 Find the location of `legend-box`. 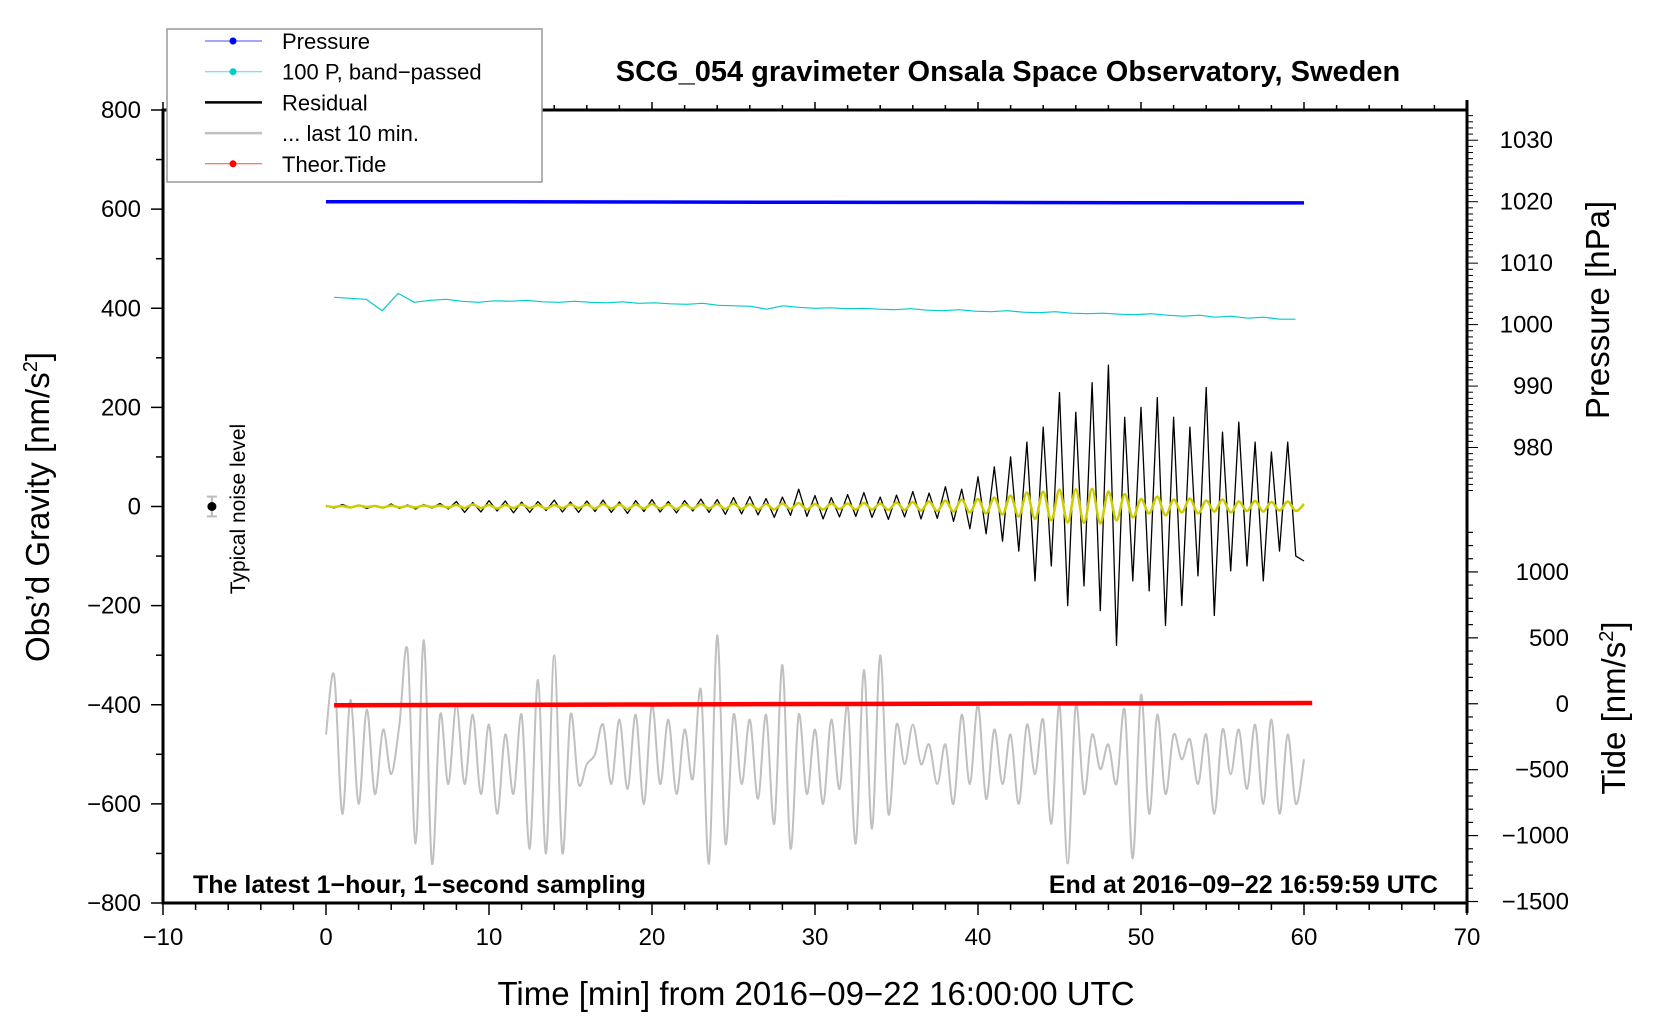

legend-box is located at coordinates (354, 105).